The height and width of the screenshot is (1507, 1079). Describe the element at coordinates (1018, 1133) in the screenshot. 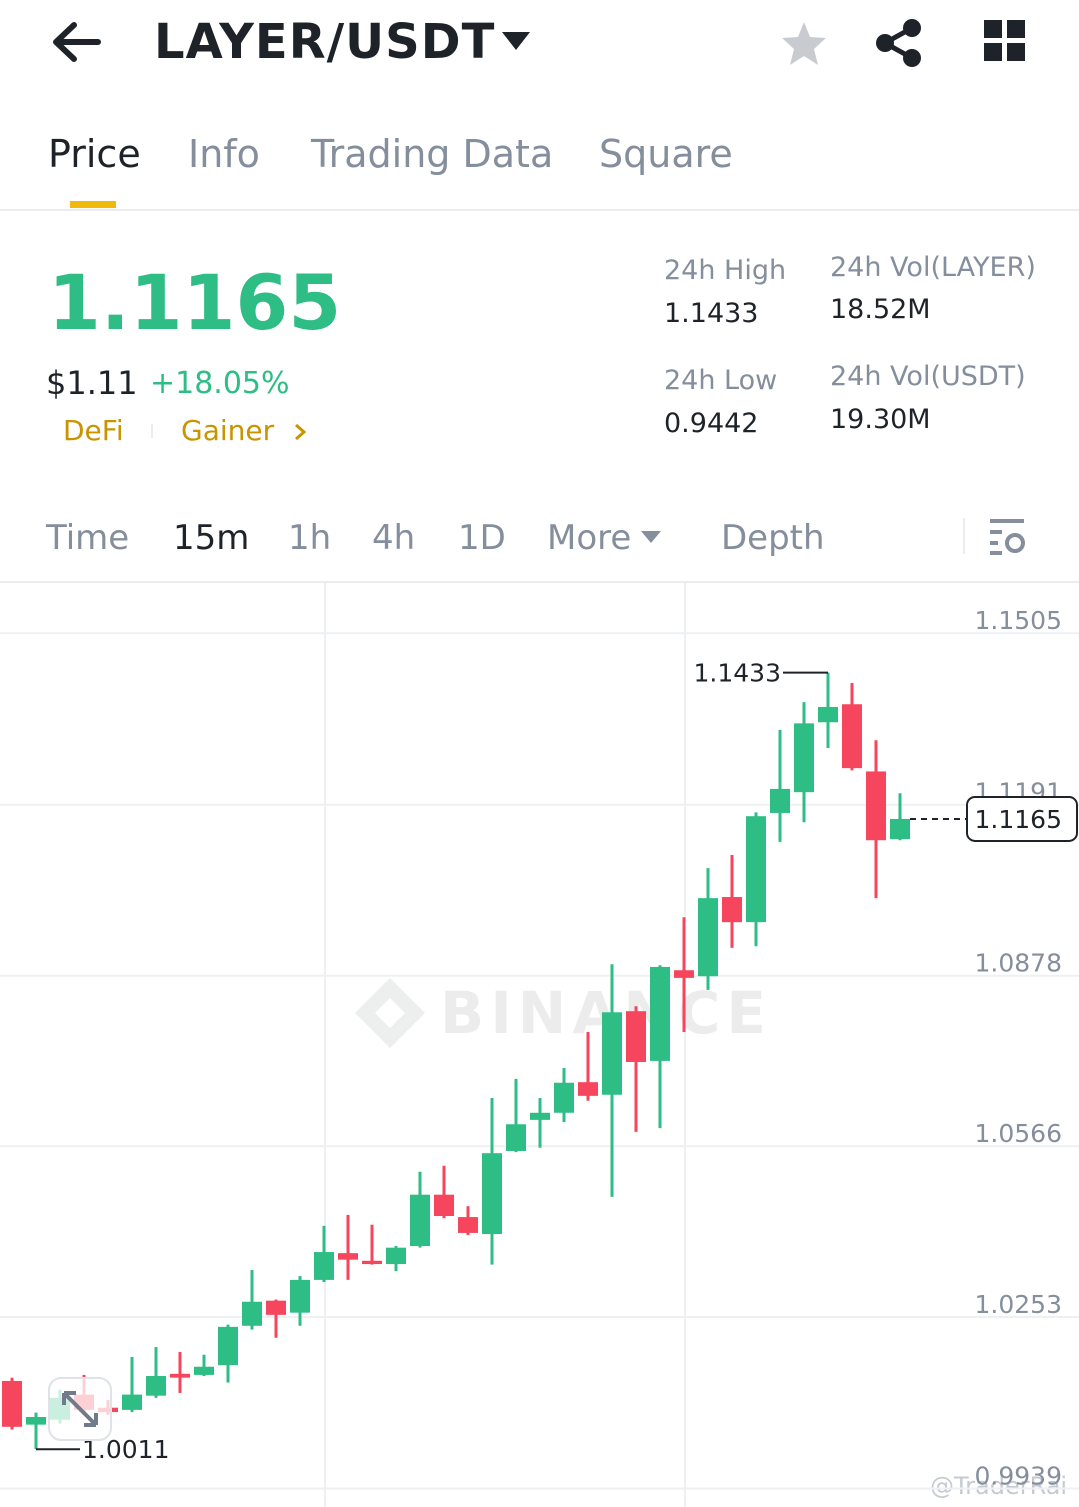

I see `y-tick-label: 1.0566` at that location.